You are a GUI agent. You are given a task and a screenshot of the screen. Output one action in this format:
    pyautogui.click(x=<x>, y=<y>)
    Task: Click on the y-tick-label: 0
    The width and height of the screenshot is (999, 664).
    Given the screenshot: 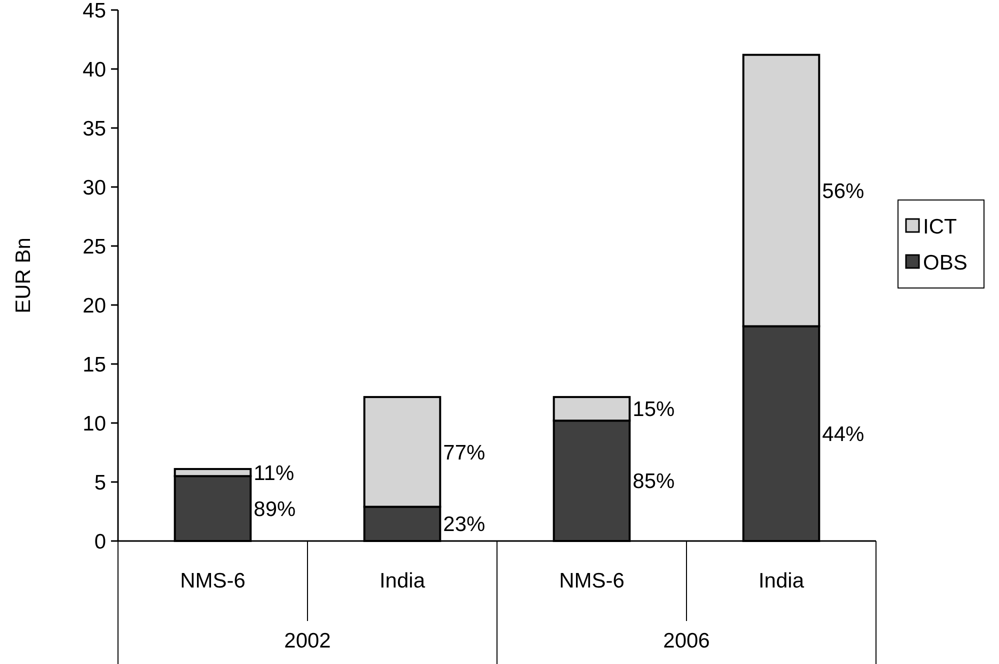 What is the action you would take?
    pyautogui.click(x=100, y=542)
    